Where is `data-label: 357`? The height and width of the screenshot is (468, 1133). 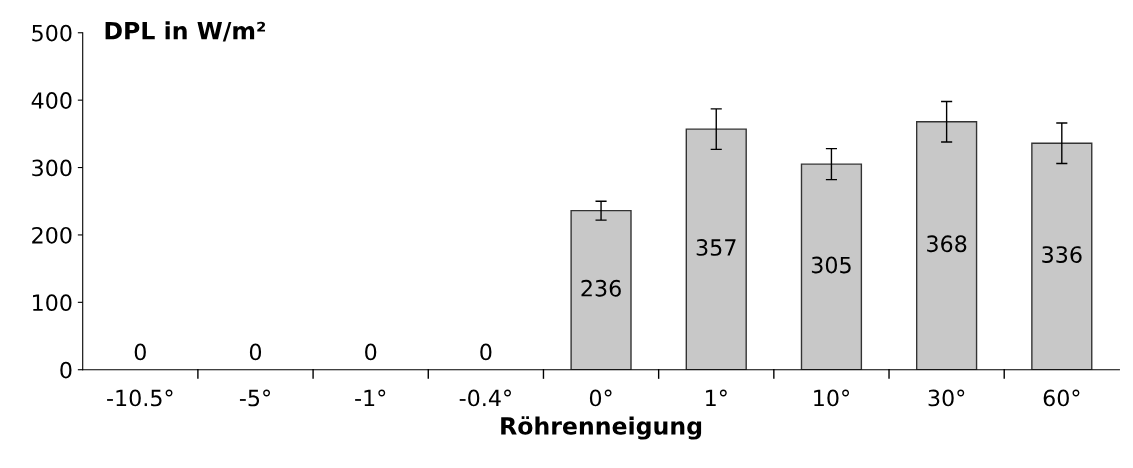 data-label: 357 is located at coordinates (716, 247).